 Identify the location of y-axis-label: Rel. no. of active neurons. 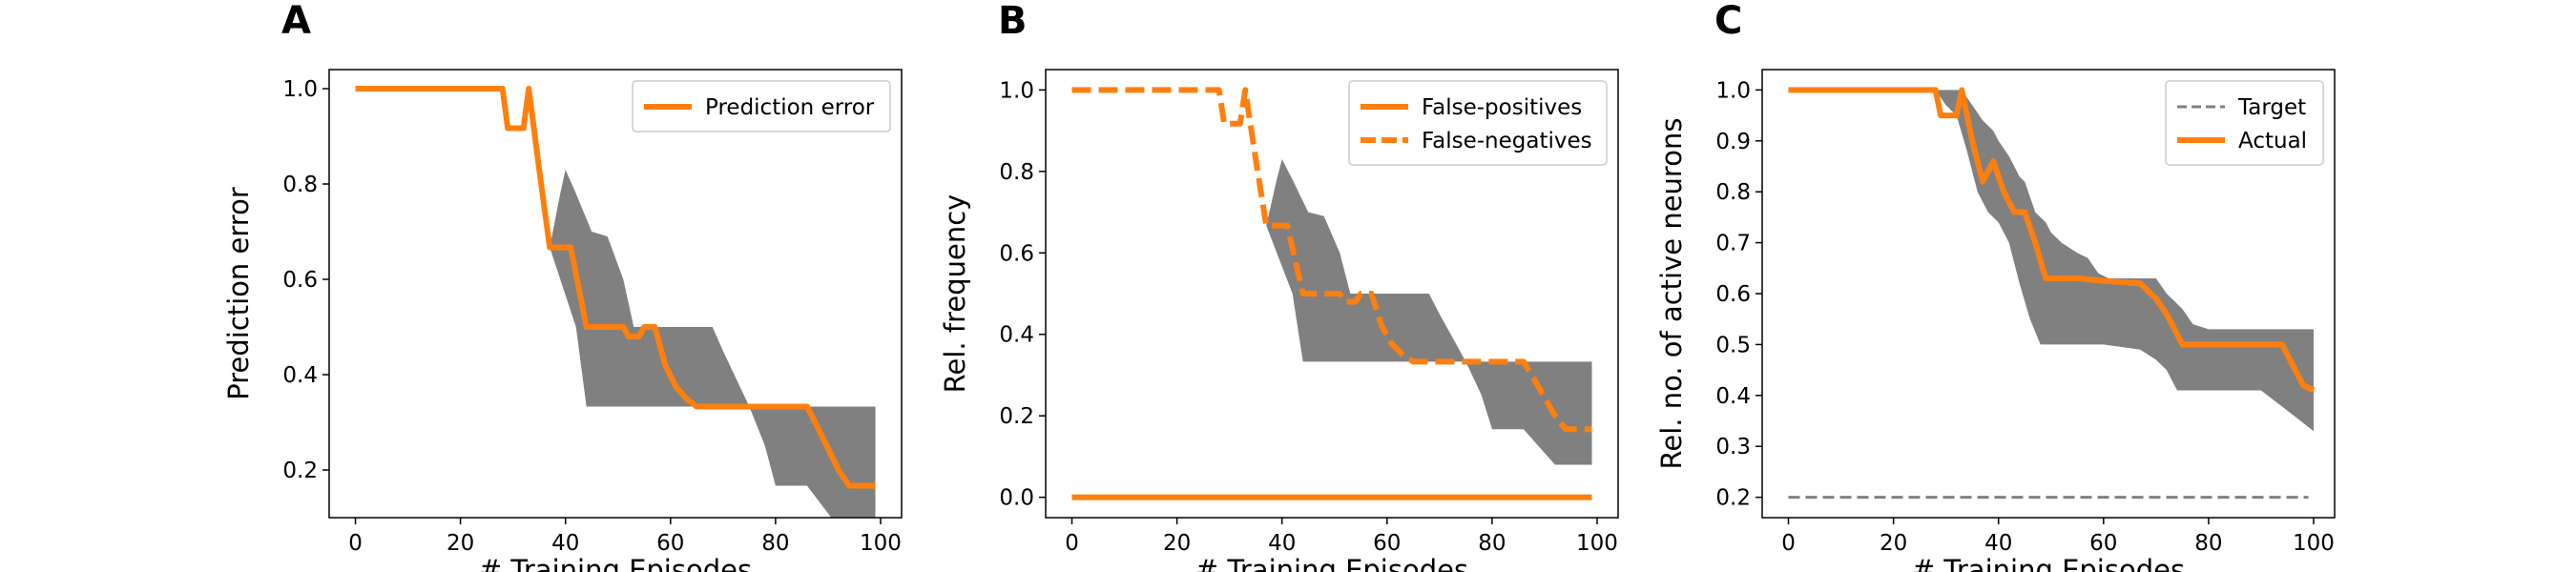
(1671, 294).